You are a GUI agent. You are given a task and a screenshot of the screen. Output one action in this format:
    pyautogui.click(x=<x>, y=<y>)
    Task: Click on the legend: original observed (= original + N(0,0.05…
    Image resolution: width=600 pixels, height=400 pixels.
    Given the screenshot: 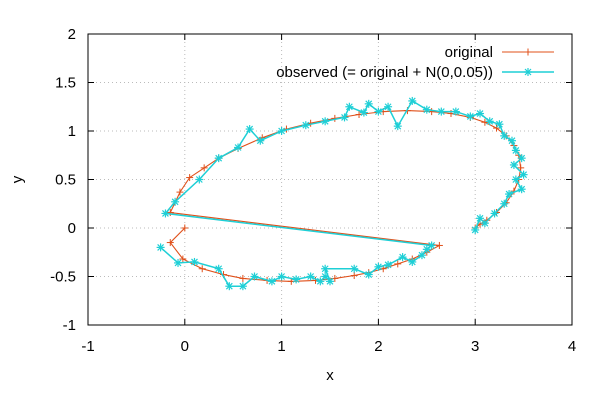 What is the action you would take?
    pyautogui.click(x=415, y=62)
    